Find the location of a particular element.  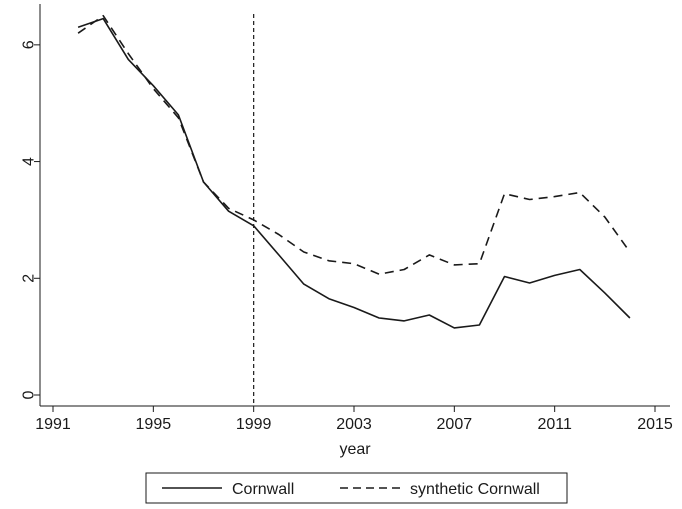

y-tick-label: 2 is located at coordinates (29, 278).